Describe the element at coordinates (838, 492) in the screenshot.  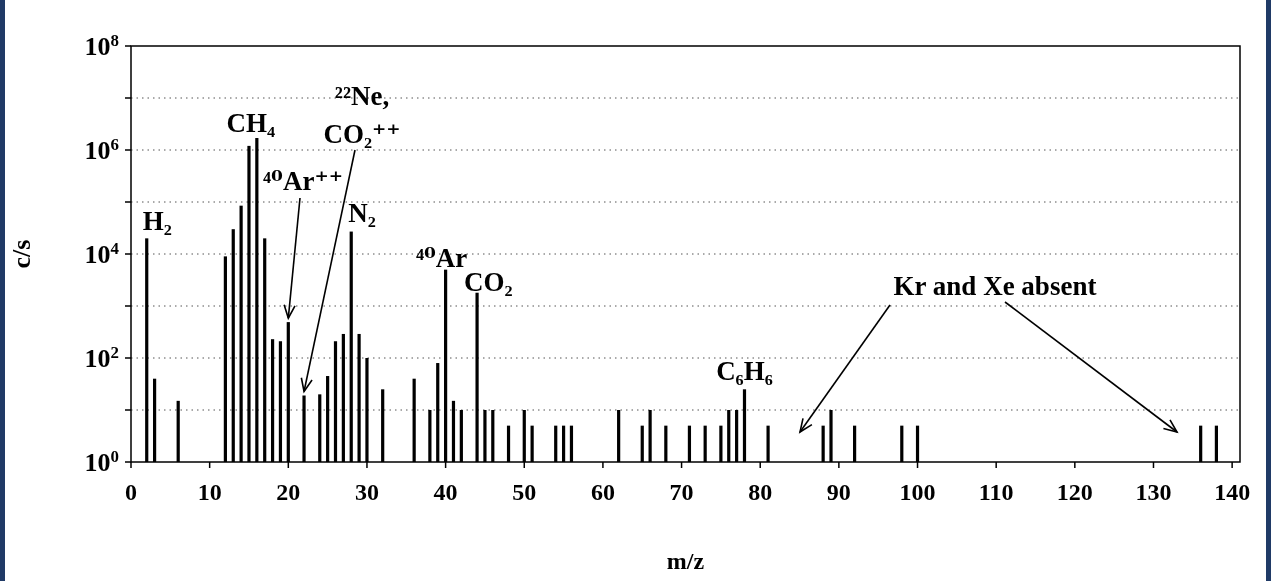
I see `x-tick-label: 90` at that location.